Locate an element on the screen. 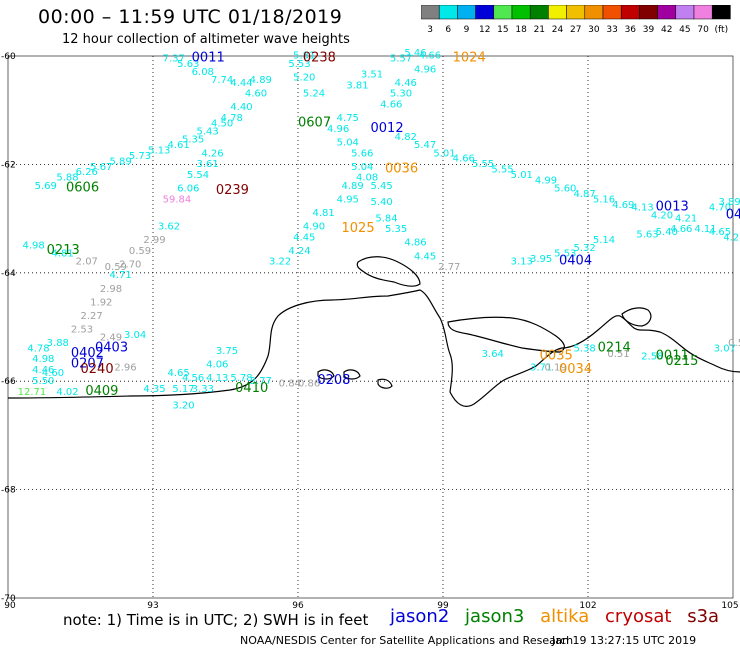 This screenshot has height=650, width=740. wave-height-reading: 3.33 is located at coordinates (203, 389).